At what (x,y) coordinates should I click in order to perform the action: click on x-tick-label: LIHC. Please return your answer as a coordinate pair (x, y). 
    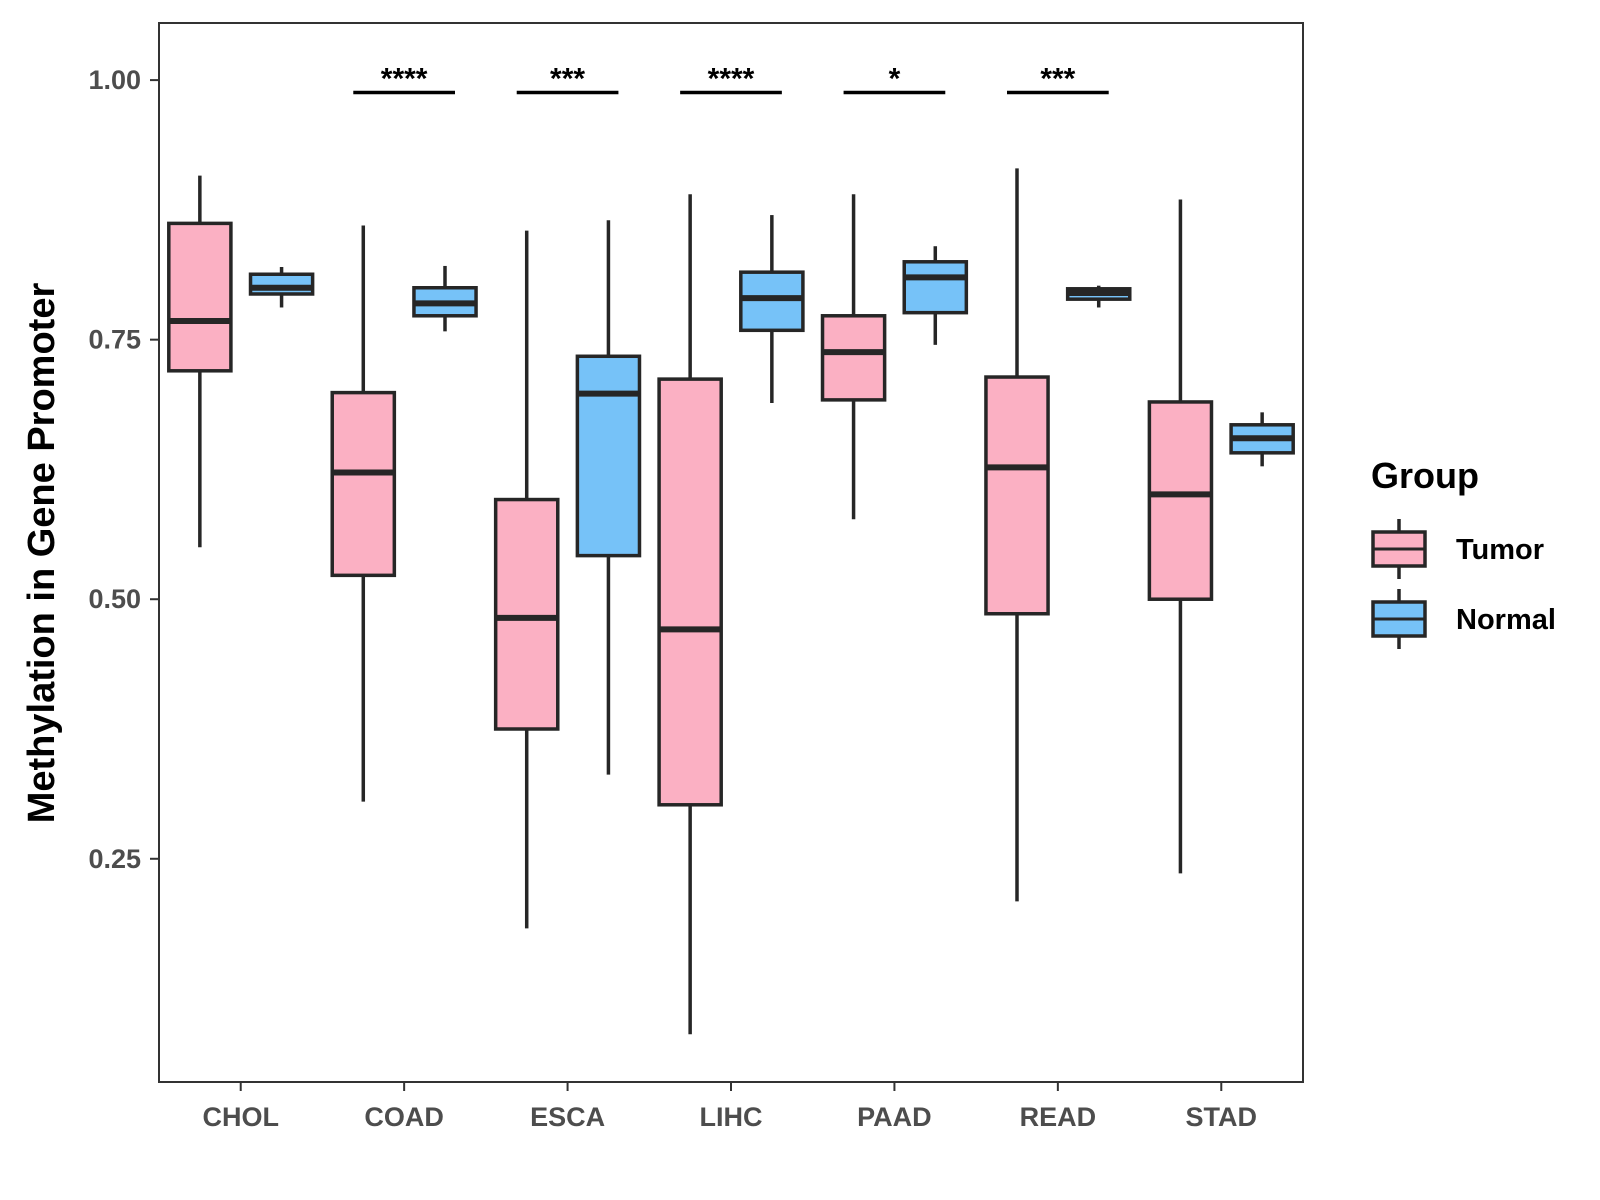
    Looking at the image, I should click on (731, 1117).